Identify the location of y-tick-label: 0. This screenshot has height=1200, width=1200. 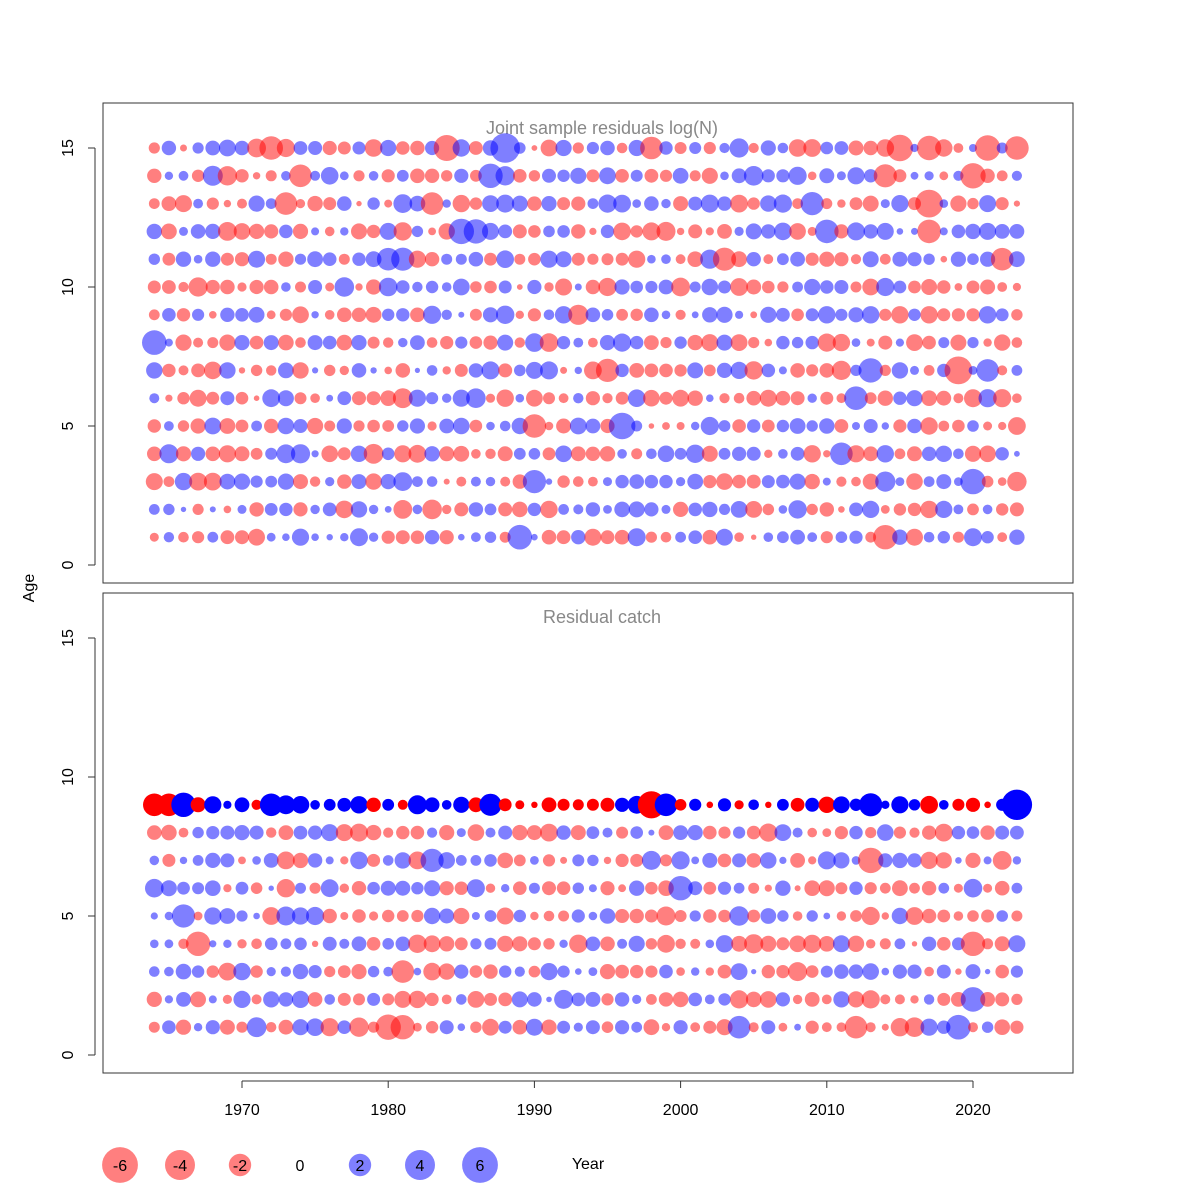
(68, 564).